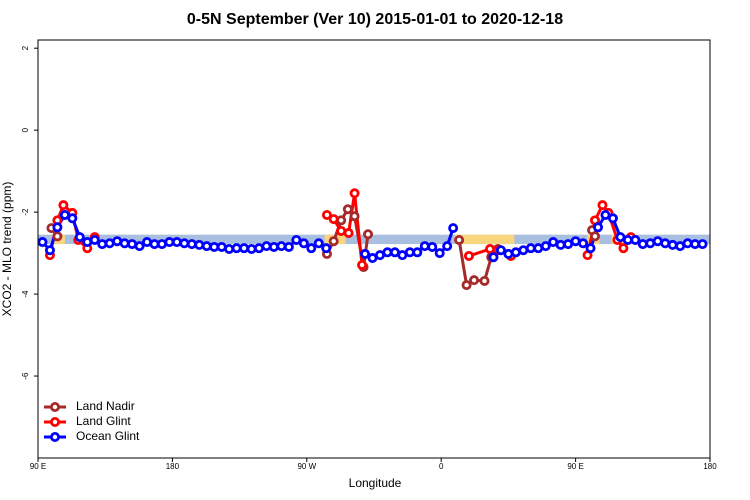 The image size is (750, 500). I want to click on y-tick-label: 0, so click(25, 129).